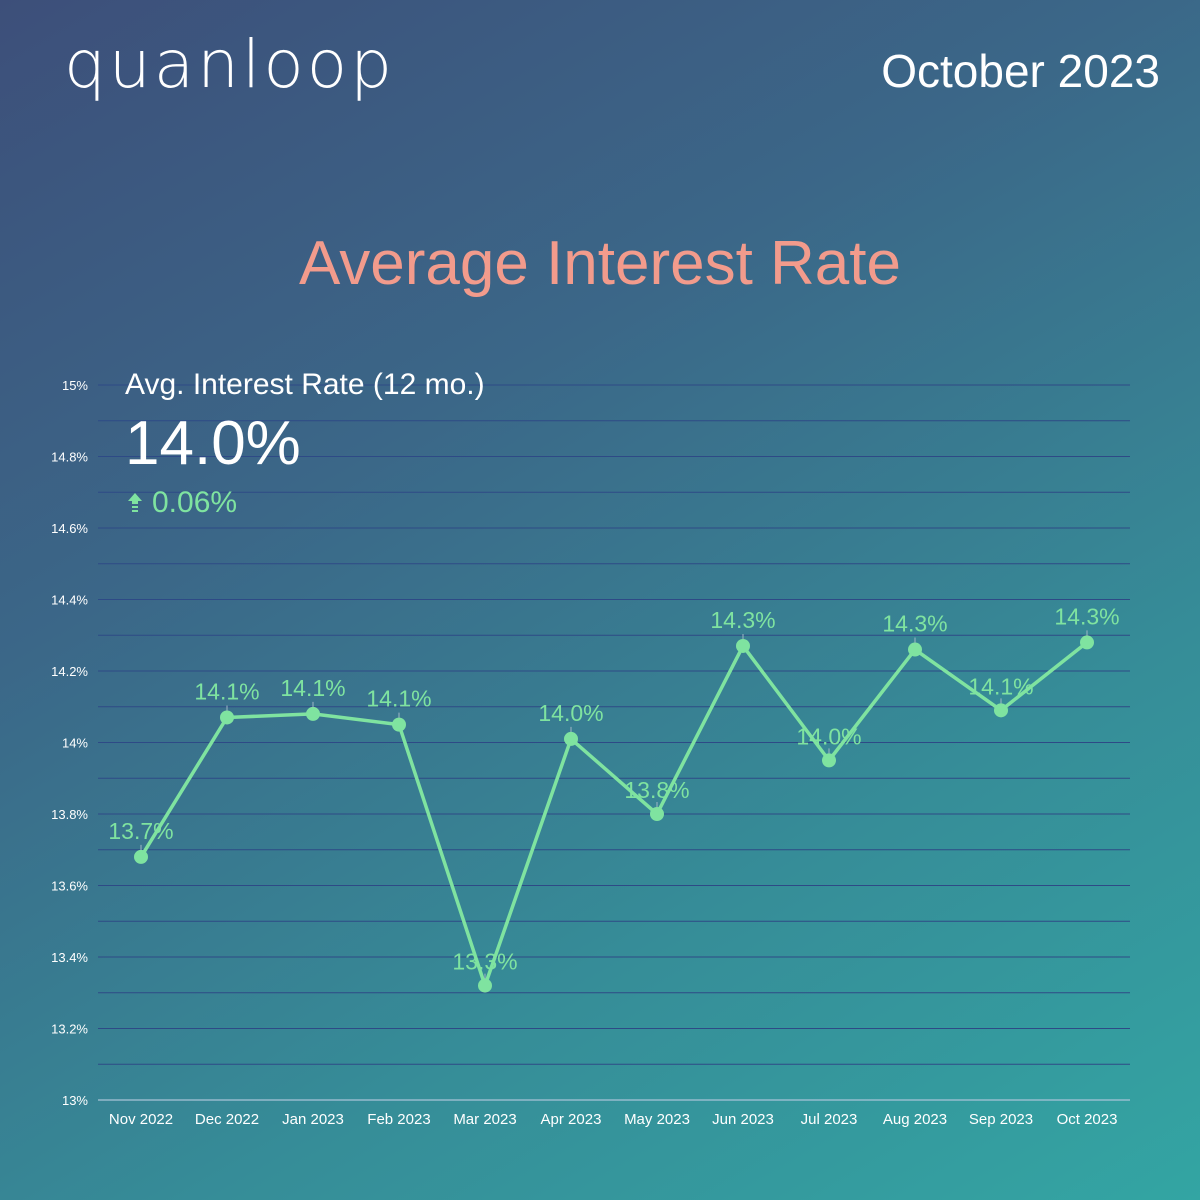  What do you see at coordinates (571, 1119) in the screenshot?
I see `x-tick-label: Apr 2023` at bounding box center [571, 1119].